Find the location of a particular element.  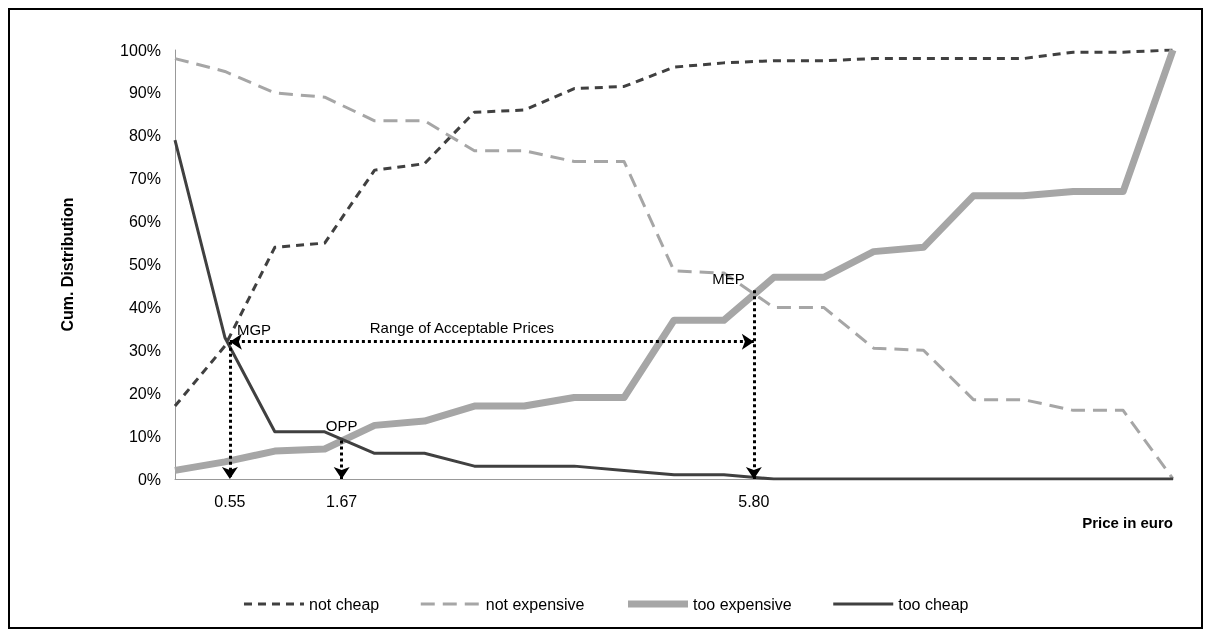

y-axis-title: Cum. Distribution is located at coordinates (67, 264).